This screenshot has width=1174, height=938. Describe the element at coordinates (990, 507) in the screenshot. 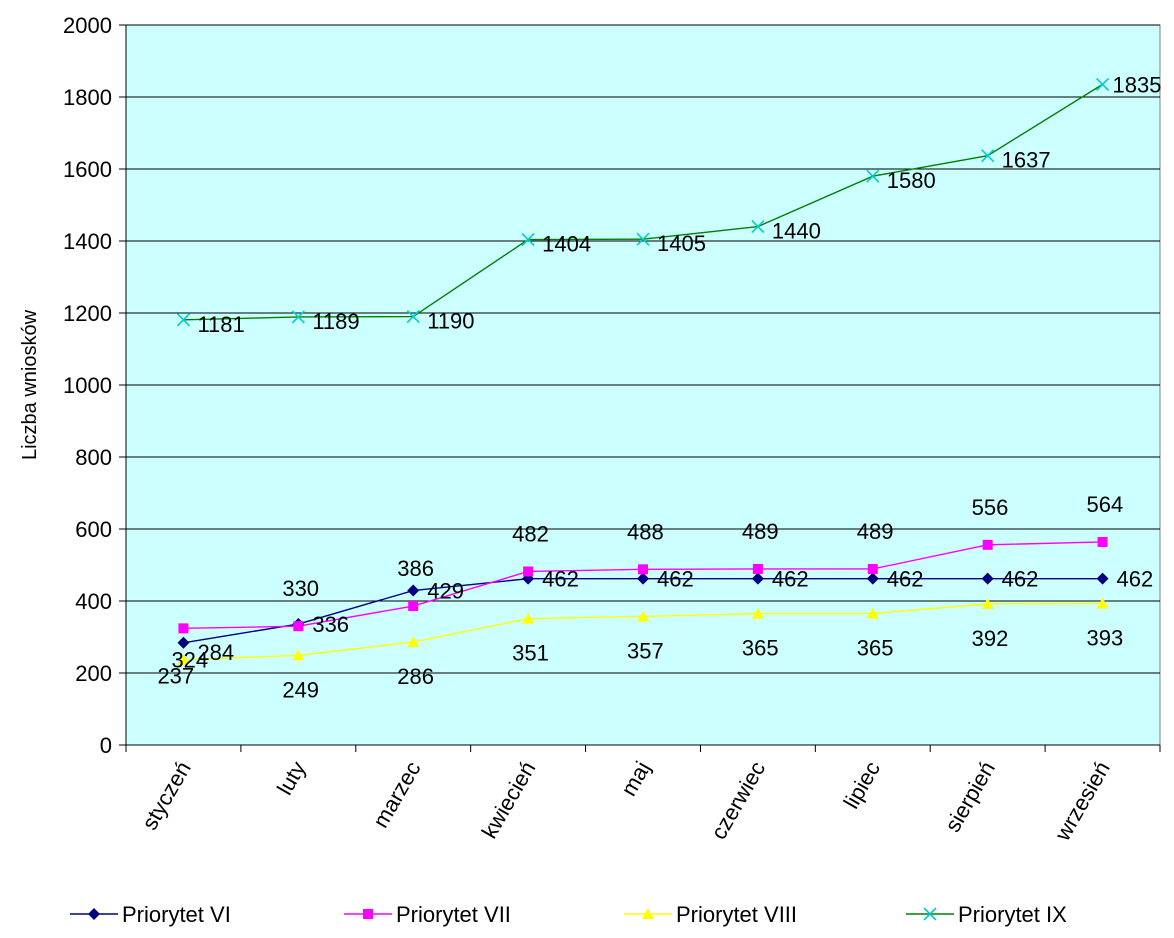

I see `data-label: 556` at that location.